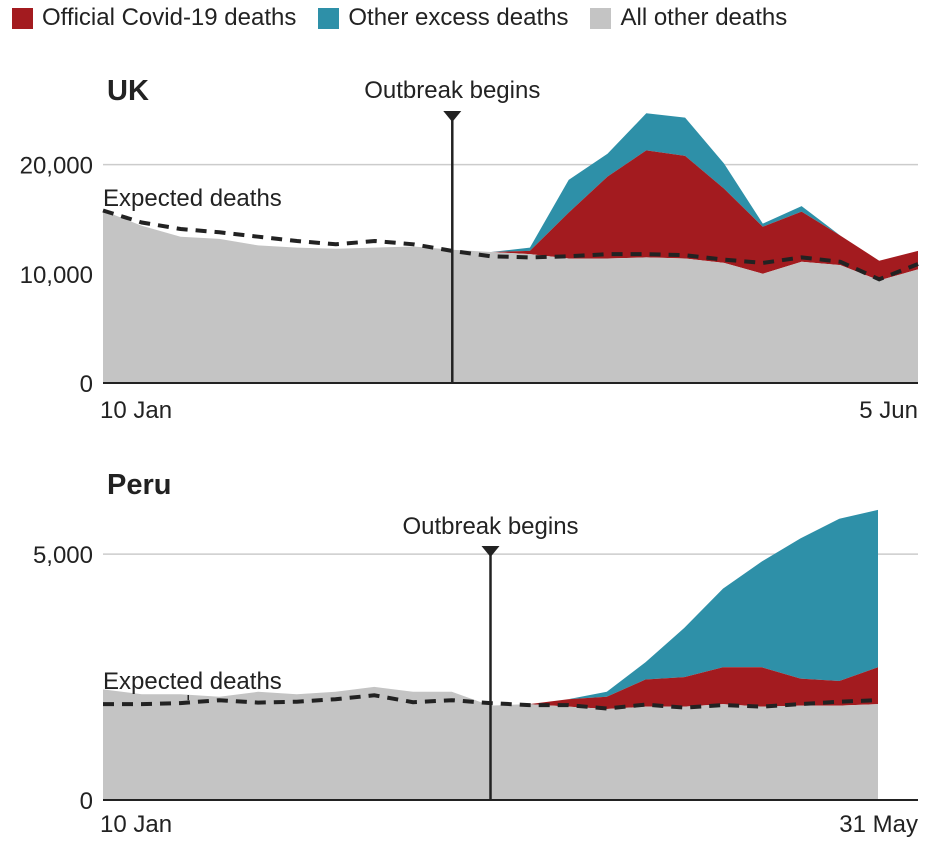 The height and width of the screenshot is (845, 933). What do you see at coordinates (510, 245) in the screenshot?
I see `expected-deaths-line` at bounding box center [510, 245].